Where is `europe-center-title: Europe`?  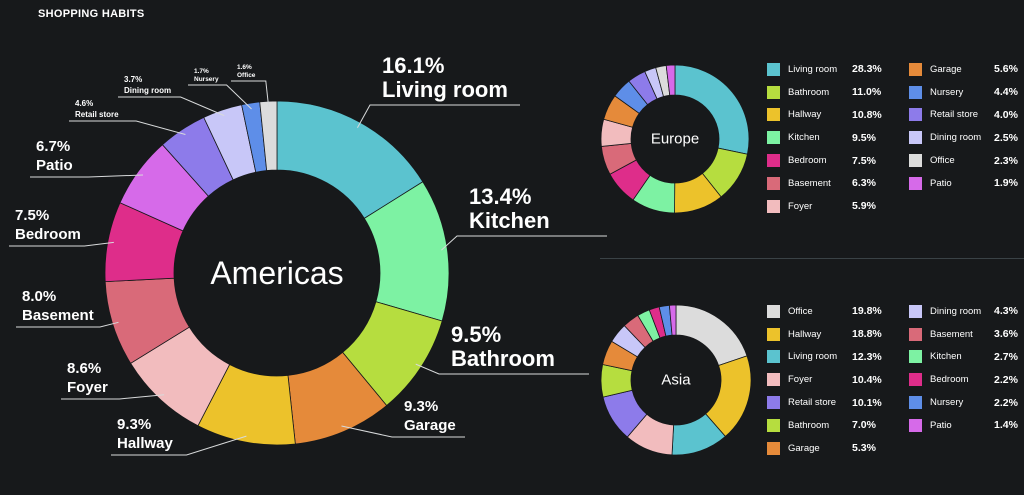
europe-center-title: Europe is located at coordinates (675, 139).